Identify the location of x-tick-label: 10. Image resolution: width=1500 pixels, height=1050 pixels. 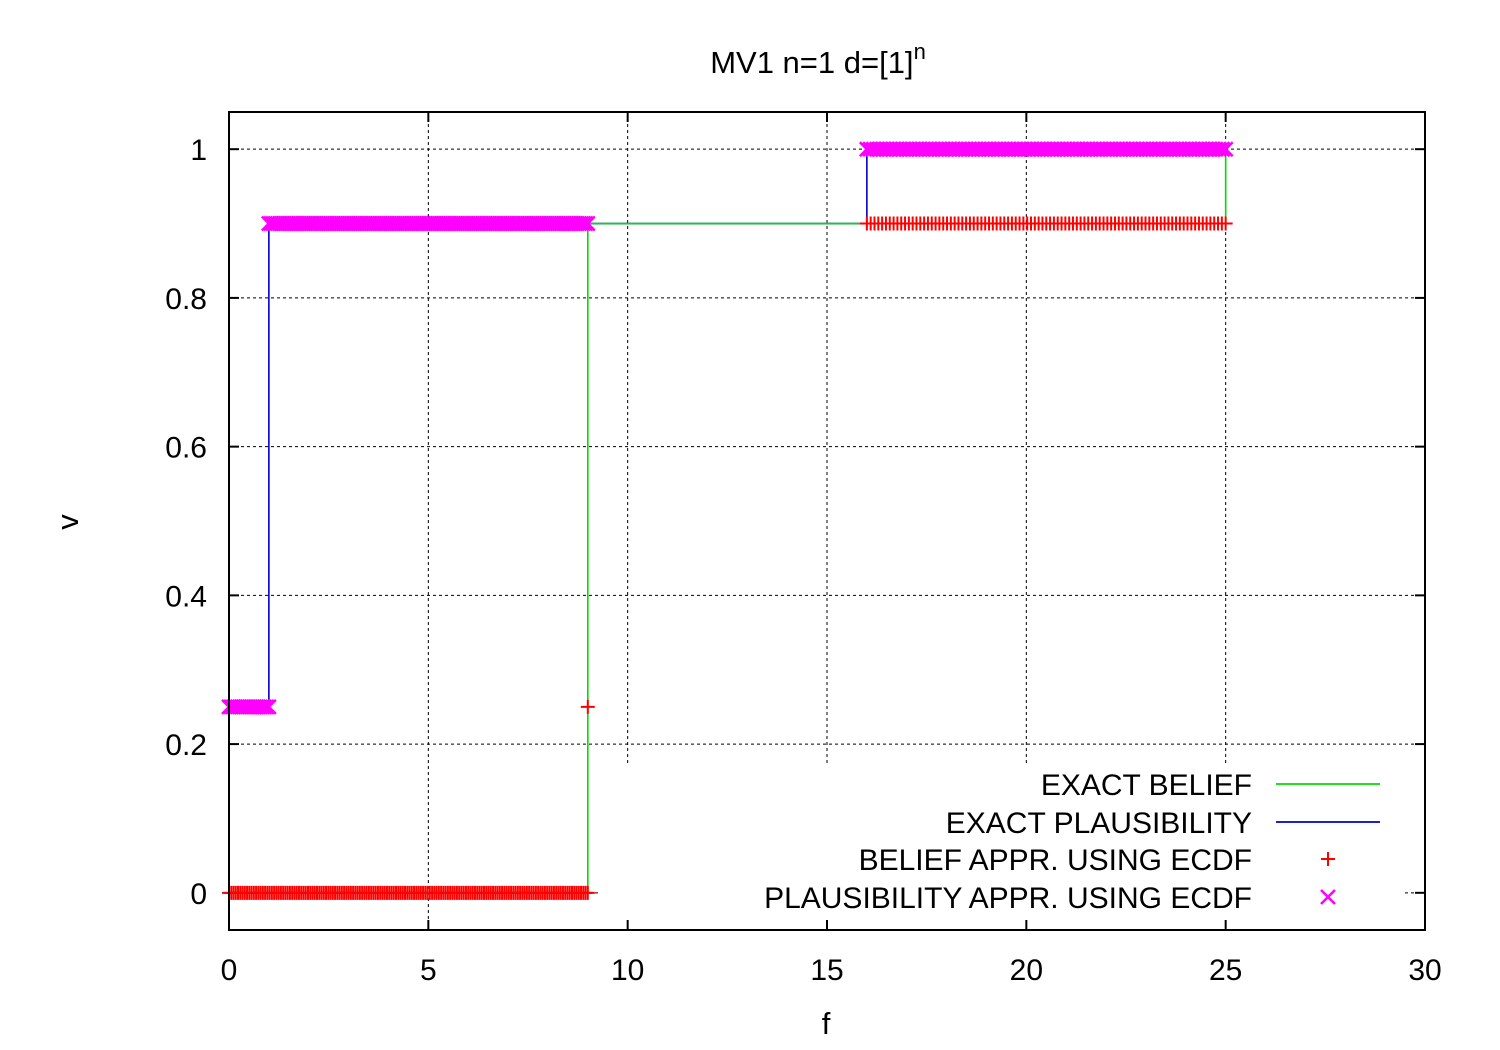
(627, 970).